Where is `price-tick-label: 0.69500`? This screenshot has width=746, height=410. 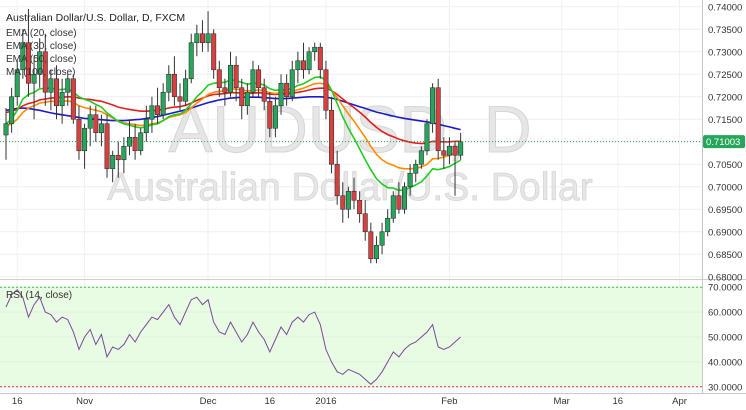
price-tick-label: 0.69500 is located at coordinates (725, 210).